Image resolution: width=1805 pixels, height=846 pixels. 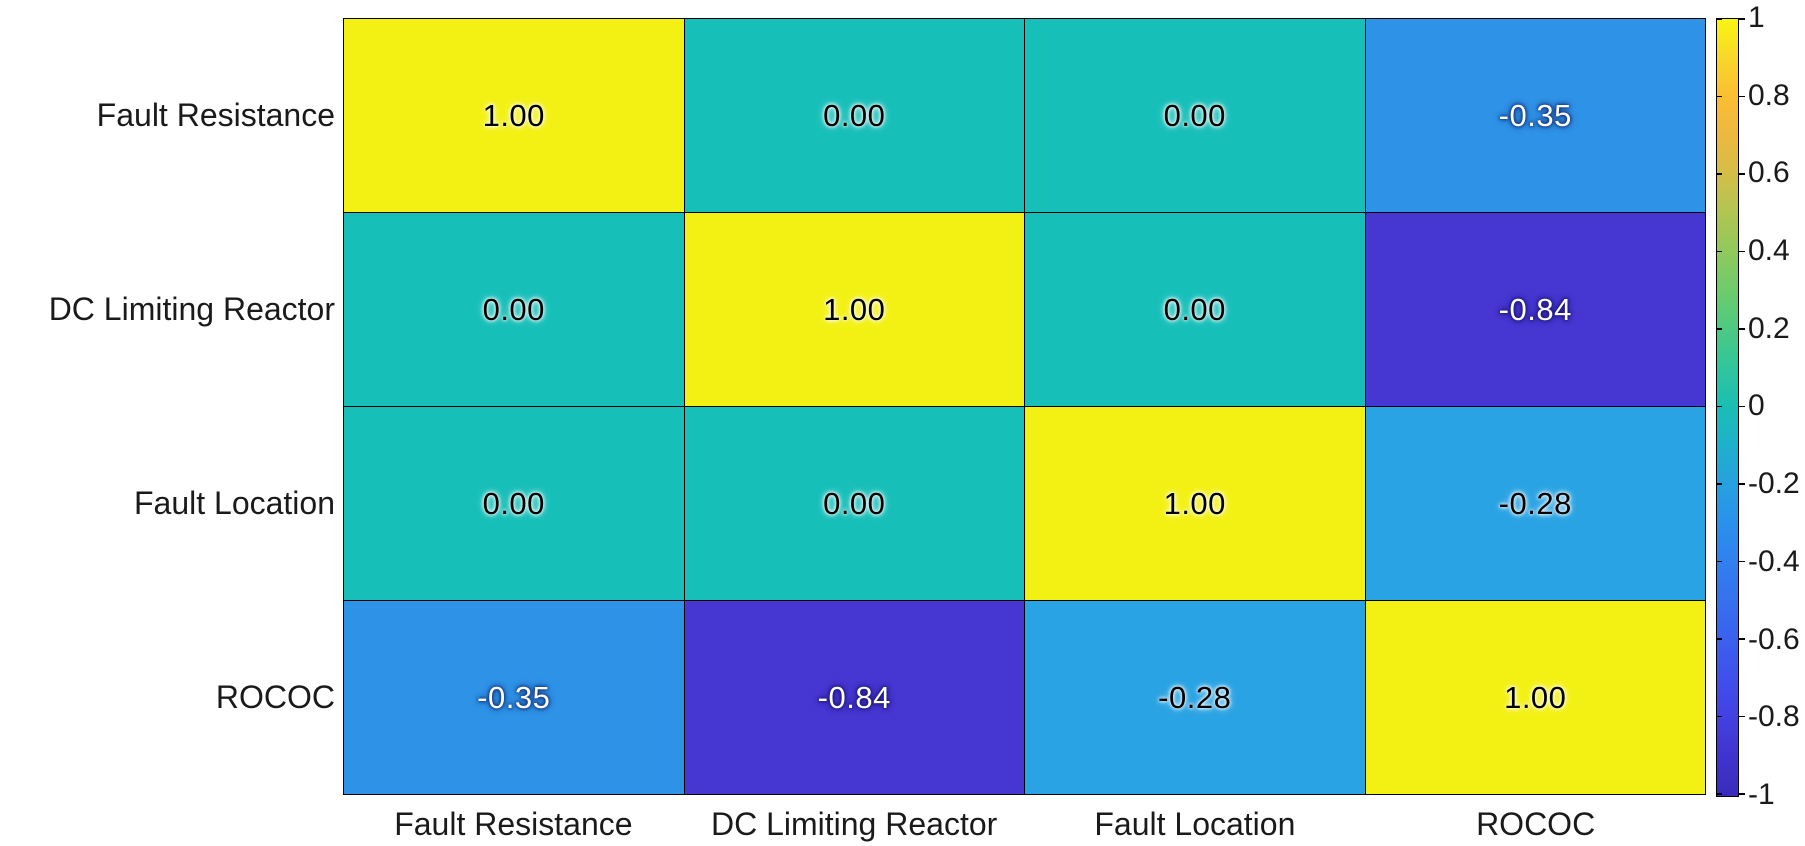 What do you see at coordinates (1774, 484) in the screenshot?
I see `colorbar-tick-label: -0.2` at bounding box center [1774, 484].